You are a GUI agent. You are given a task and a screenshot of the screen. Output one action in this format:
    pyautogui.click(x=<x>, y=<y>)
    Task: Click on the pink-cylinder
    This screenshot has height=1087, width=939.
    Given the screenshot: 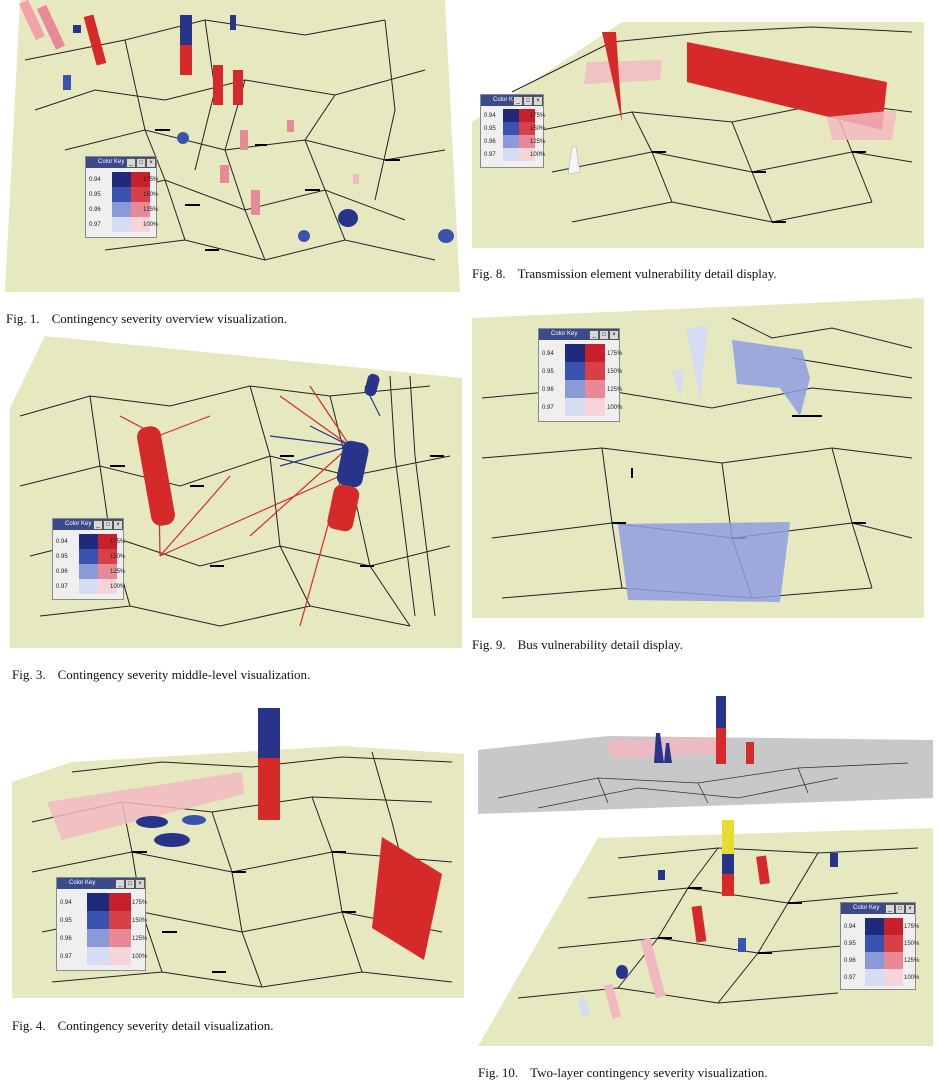 What is the action you would take?
    pyautogui.click(x=653, y=968)
    